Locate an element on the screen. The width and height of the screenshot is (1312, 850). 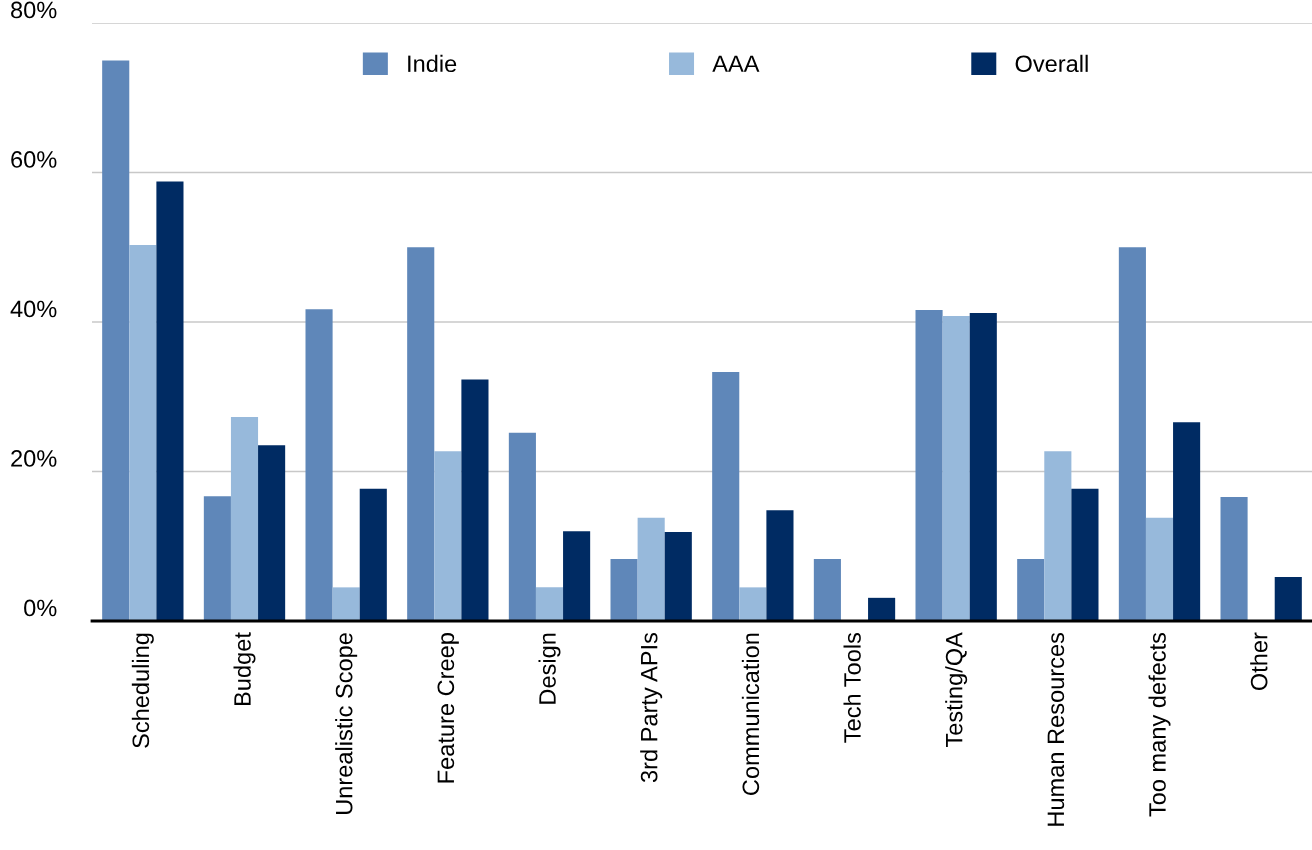
x-tick-label: Other is located at coordinates (1259, 661).